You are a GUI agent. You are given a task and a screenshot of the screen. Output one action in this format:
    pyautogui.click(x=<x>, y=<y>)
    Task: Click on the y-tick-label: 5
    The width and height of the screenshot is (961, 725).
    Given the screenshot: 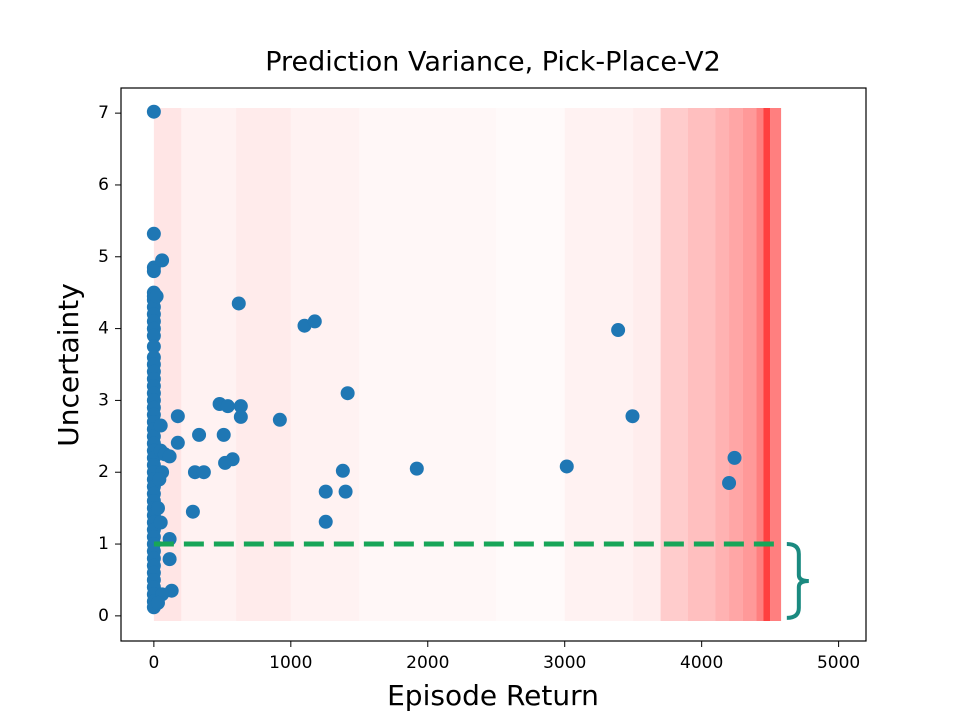 What is the action you would take?
    pyautogui.click(x=103, y=257)
    